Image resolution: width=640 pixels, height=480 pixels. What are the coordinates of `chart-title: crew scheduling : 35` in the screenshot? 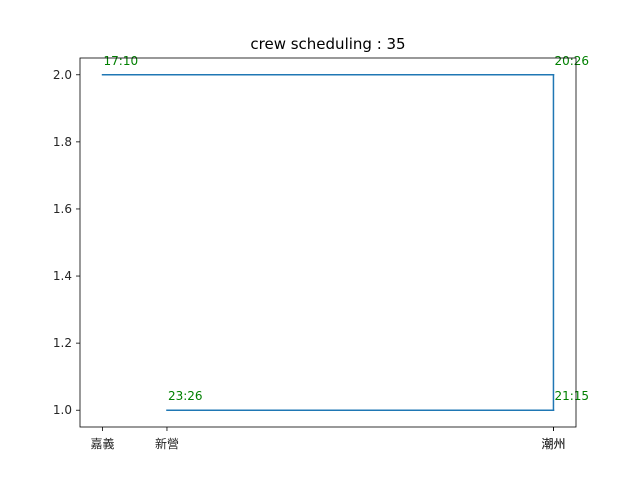 It's located at (327, 44).